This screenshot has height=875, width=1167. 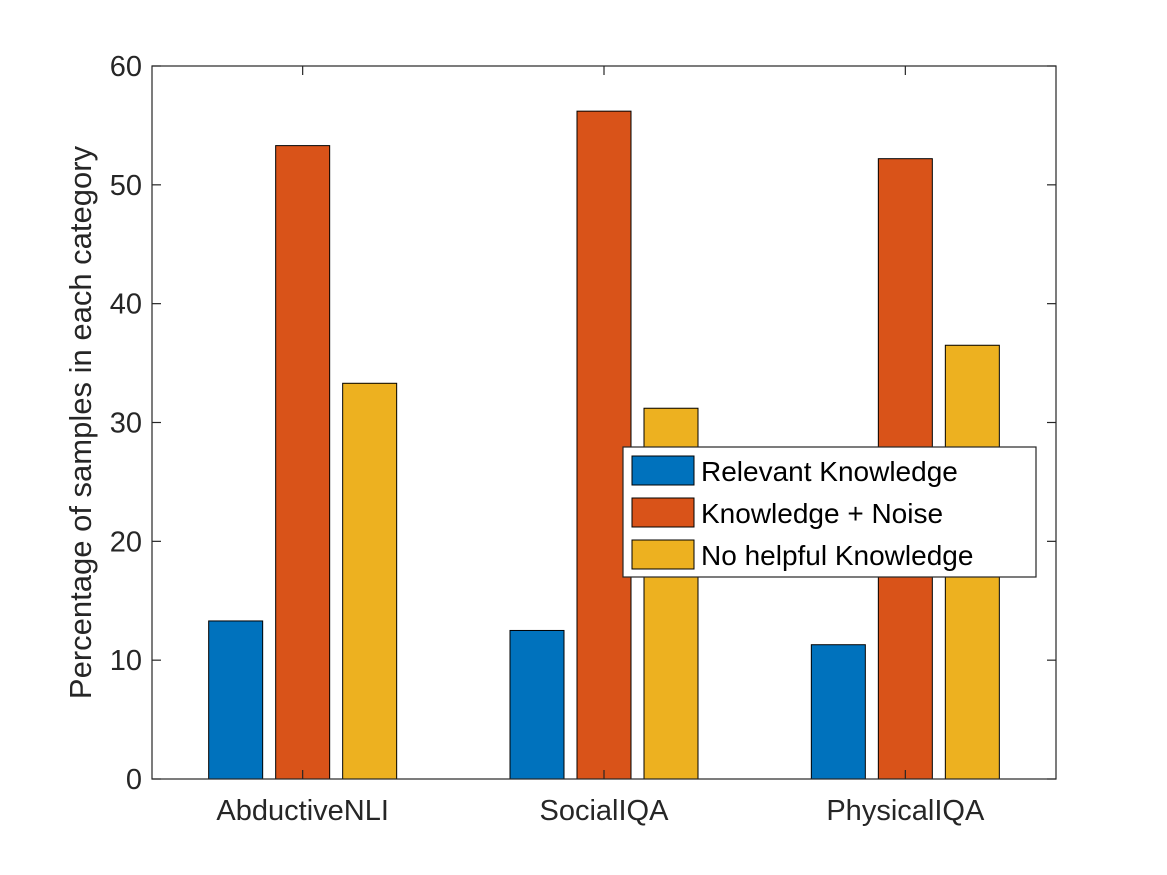 I want to click on y-tick-label: 50, so click(x=126, y=186).